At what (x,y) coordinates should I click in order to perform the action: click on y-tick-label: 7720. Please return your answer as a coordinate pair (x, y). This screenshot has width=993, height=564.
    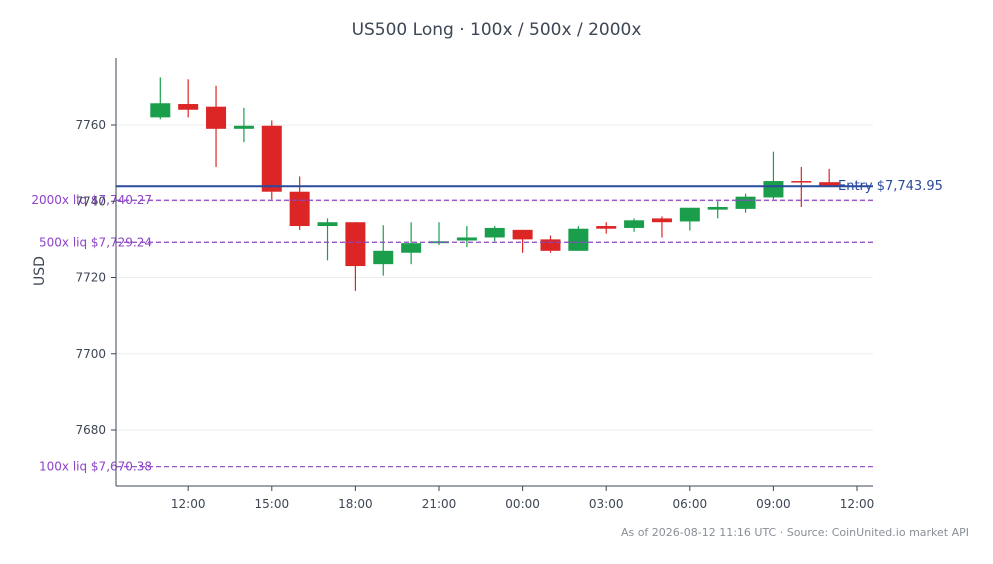
    Looking at the image, I should click on (90, 278).